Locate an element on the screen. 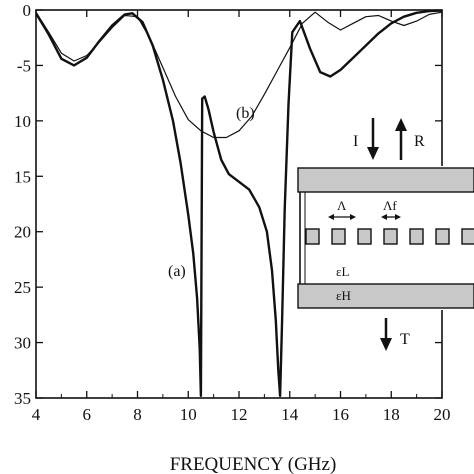  y-tick-label: 35 is located at coordinates (22, 398).